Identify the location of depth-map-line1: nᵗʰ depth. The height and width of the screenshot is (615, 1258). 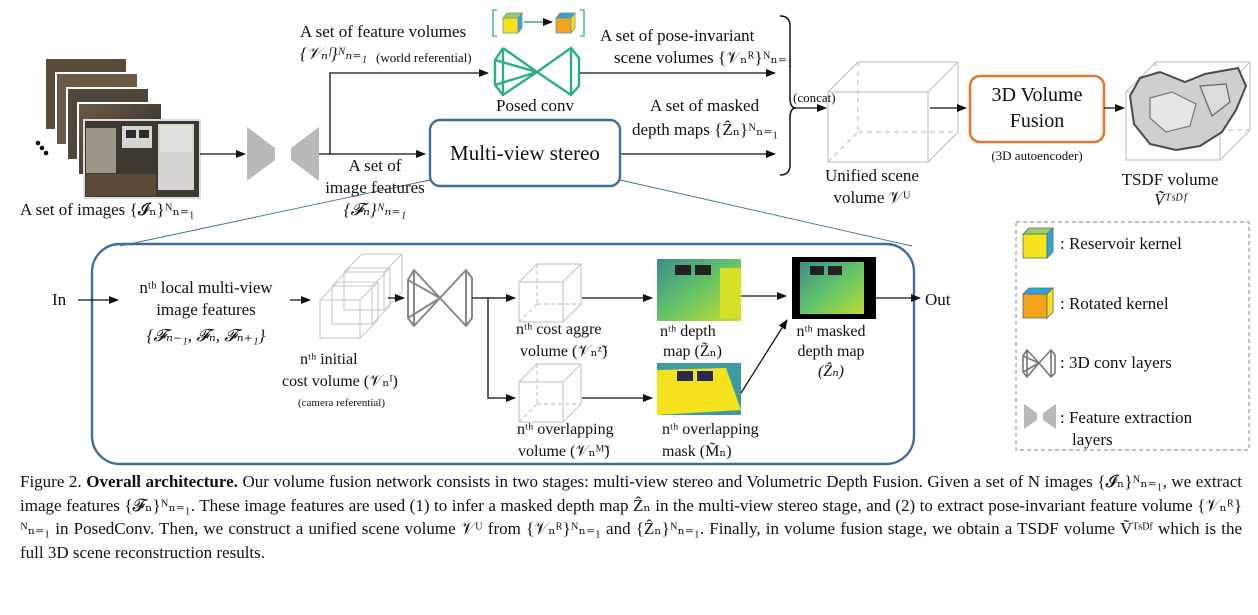
(688, 331).